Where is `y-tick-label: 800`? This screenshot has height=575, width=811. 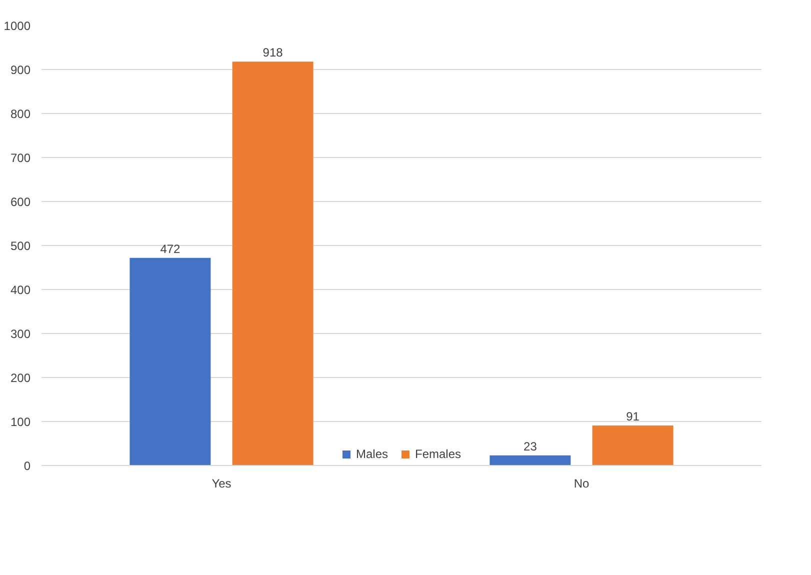 y-tick-label: 800 is located at coordinates (20, 114).